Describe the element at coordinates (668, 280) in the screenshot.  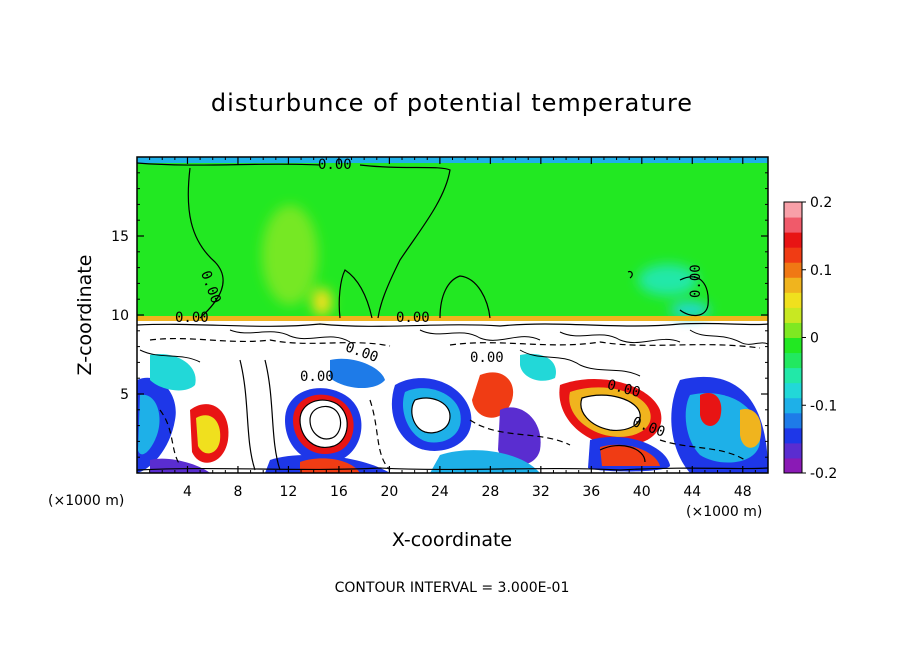
I see `cool-patch` at that location.